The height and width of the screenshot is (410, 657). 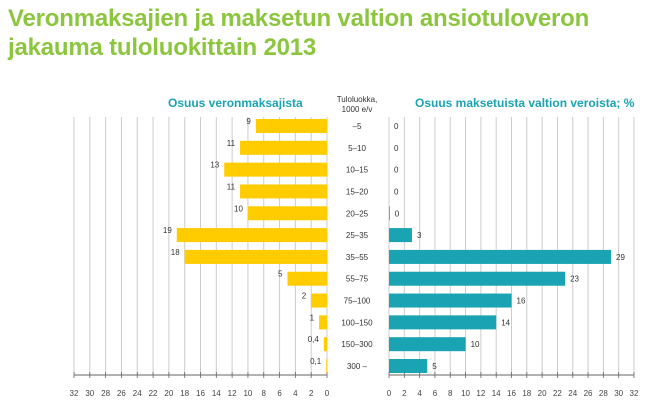 What do you see at coordinates (235, 103) in the screenshot?
I see `left-series-title: Osuus veronmaksajista` at bounding box center [235, 103].